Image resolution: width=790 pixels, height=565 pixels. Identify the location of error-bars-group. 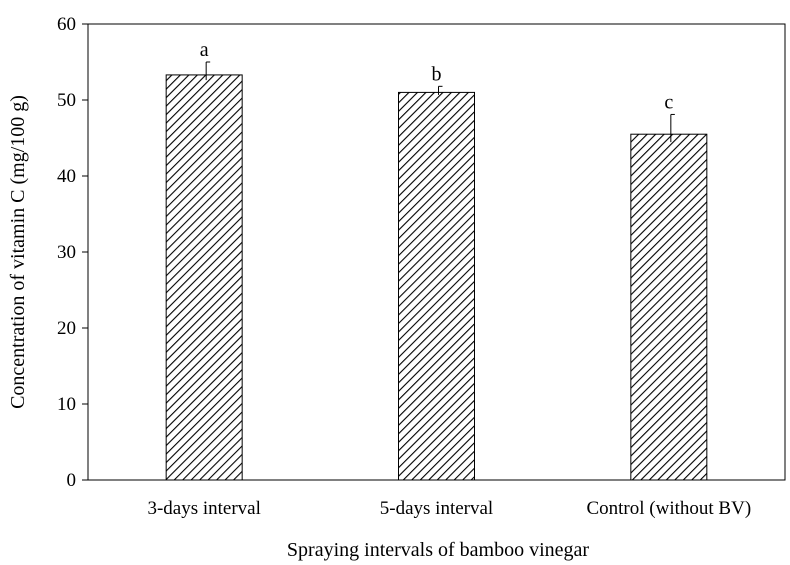
(440, 102).